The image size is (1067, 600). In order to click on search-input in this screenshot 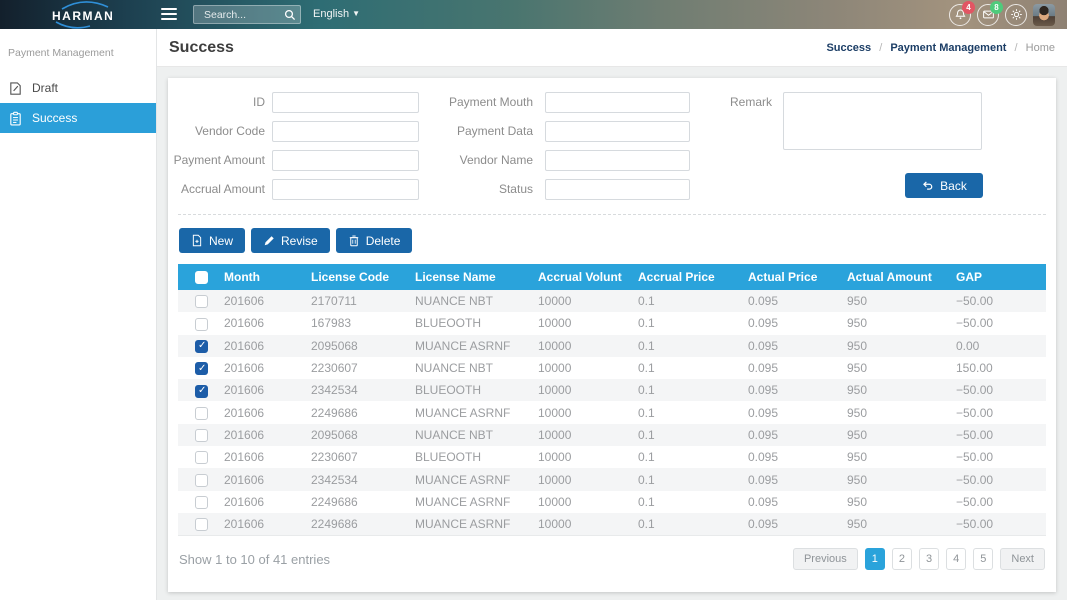, I will do `click(244, 14)`.